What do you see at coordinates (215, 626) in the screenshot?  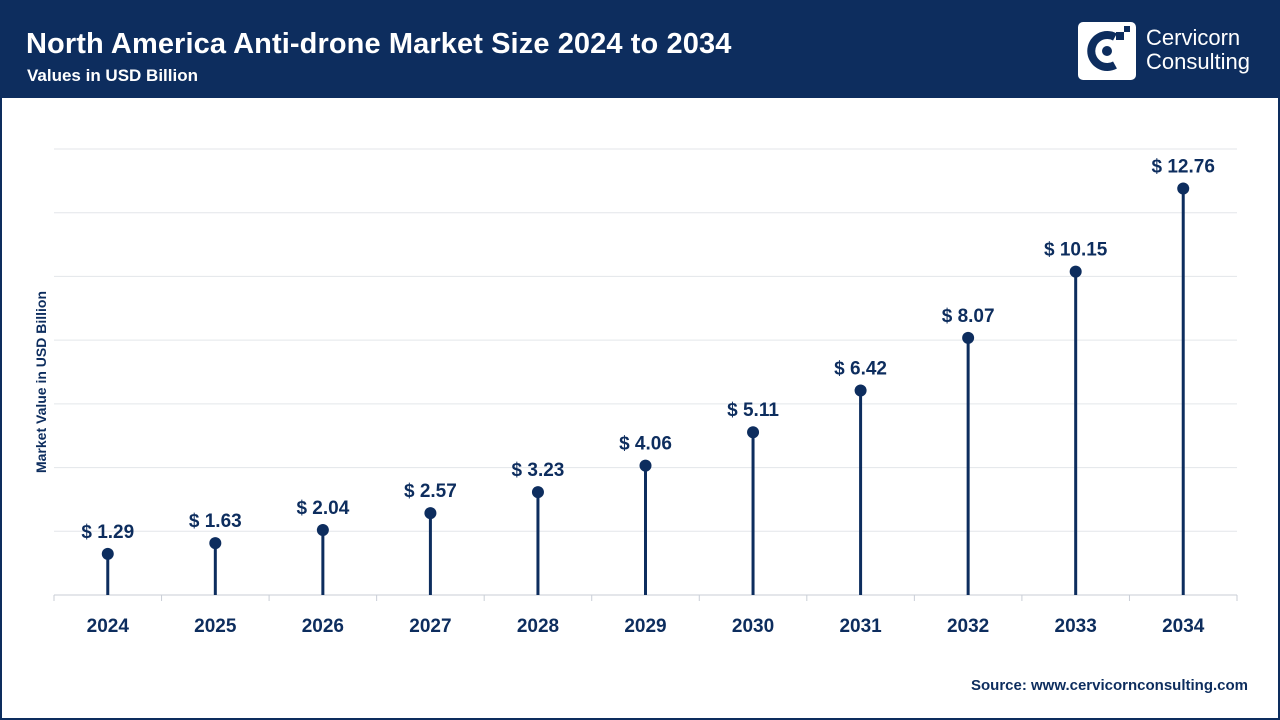 I see `x-tick-label: 2025` at bounding box center [215, 626].